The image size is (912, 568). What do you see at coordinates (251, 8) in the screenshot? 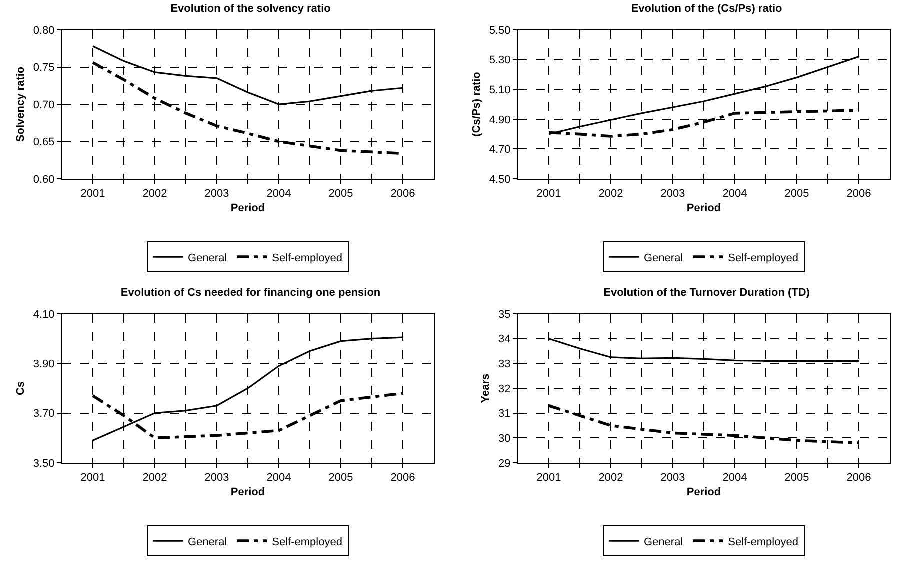
I see `chart-title: Evolution of the solvency ratio` at bounding box center [251, 8].